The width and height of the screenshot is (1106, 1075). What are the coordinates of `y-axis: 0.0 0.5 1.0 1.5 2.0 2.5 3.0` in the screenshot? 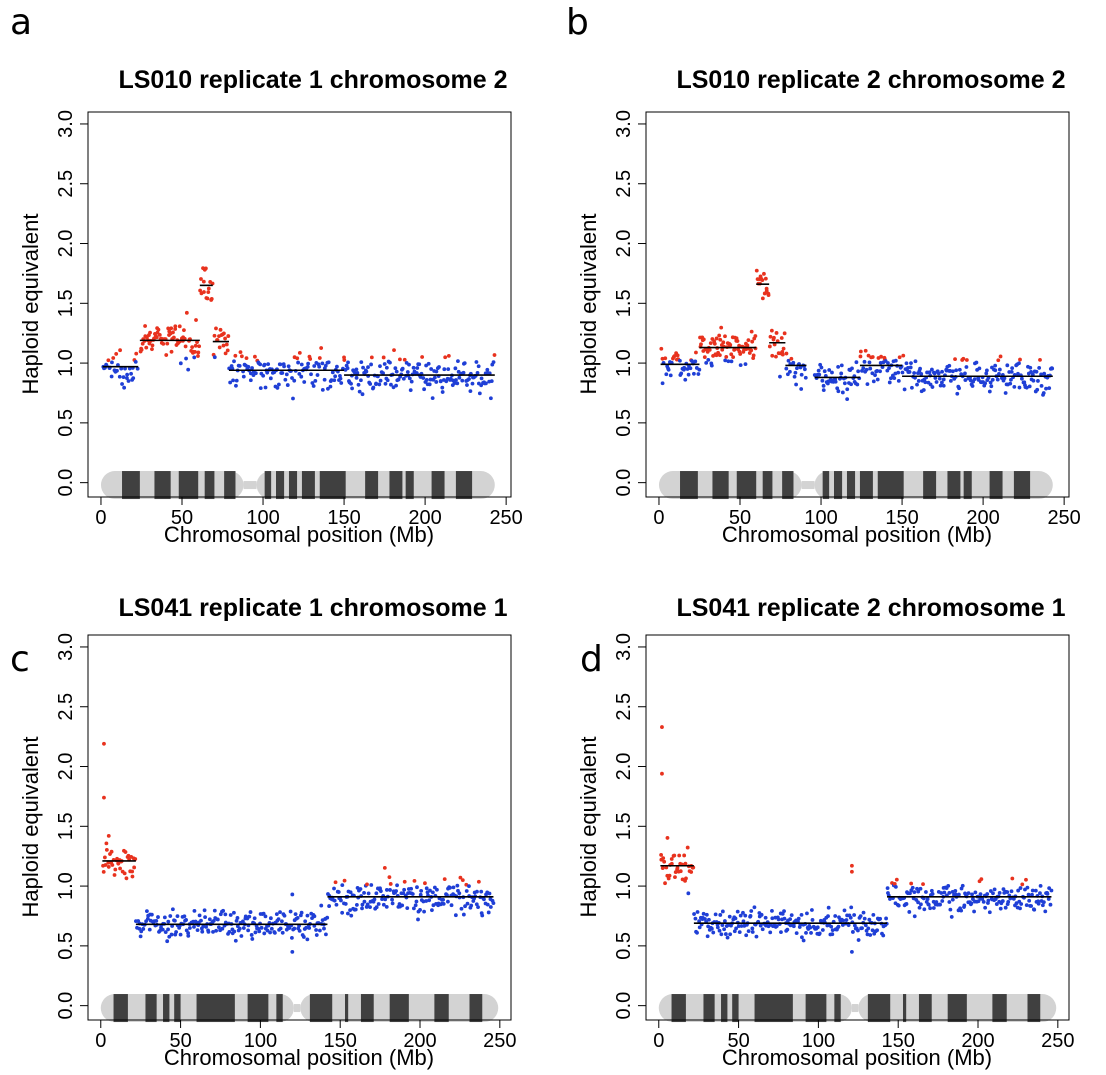 It's located at (630, 303).